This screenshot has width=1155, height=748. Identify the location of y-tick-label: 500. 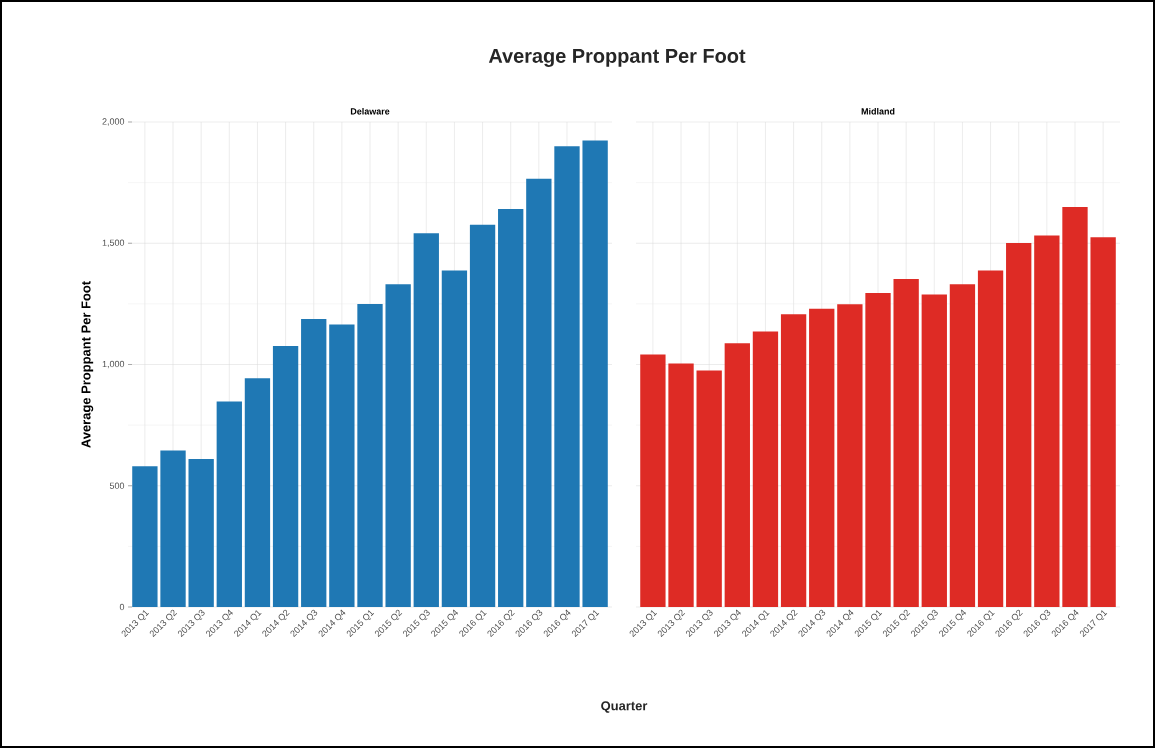
(117, 485).